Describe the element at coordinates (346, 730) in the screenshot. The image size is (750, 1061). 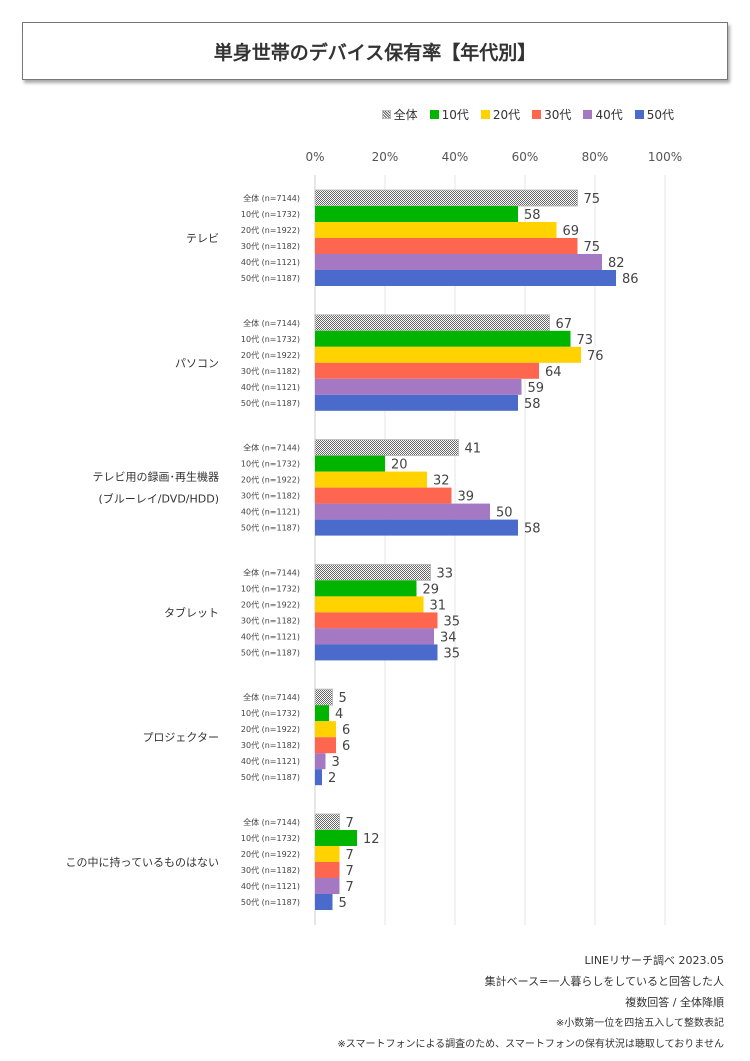
I see `data-label: 6` at that location.